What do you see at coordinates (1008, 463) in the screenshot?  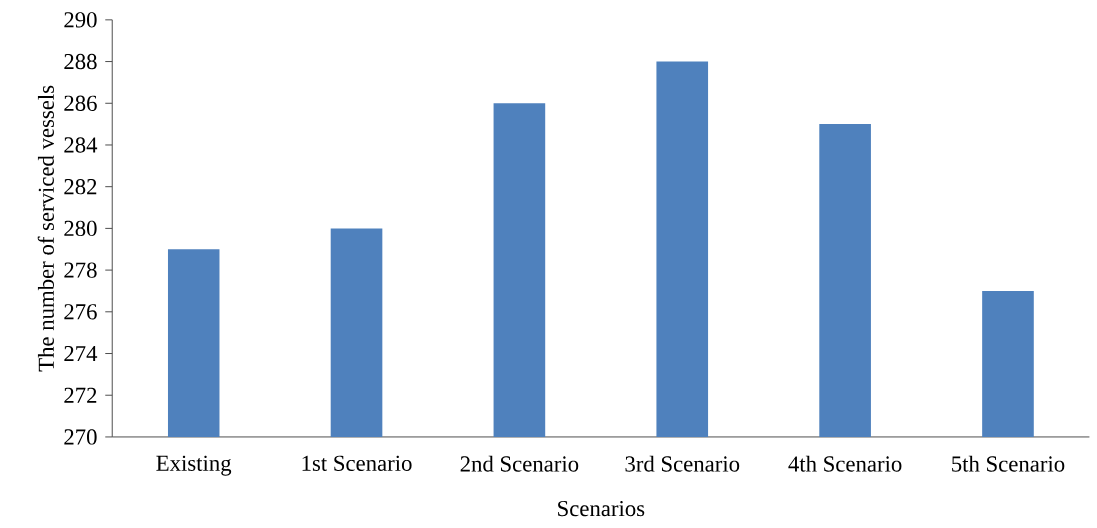 I see `x-tick-label: 5th Scenario` at bounding box center [1008, 463].